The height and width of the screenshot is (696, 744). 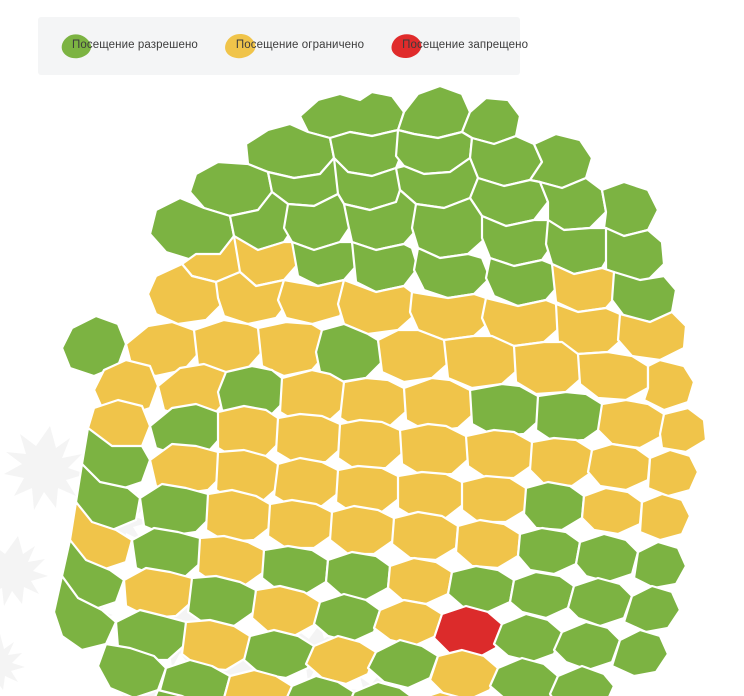 I want to click on blob-marker-green-icon, so click(x=76, y=46).